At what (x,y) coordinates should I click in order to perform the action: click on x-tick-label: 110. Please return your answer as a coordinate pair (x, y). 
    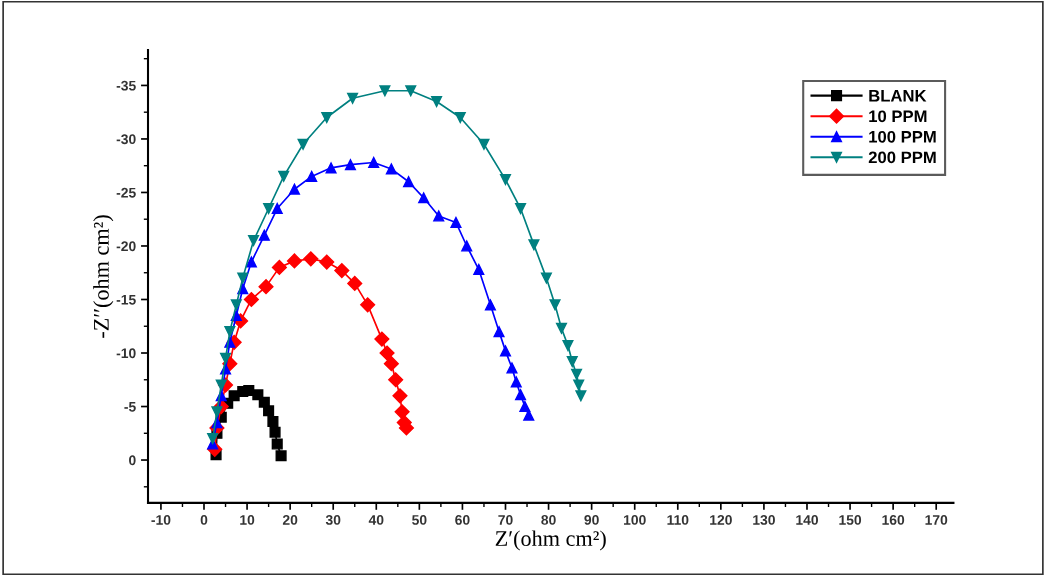
    Looking at the image, I should click on (678, 520).